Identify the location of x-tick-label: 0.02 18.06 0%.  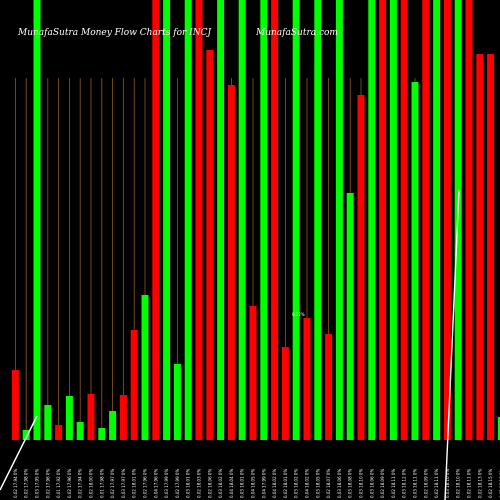
(209, 483).